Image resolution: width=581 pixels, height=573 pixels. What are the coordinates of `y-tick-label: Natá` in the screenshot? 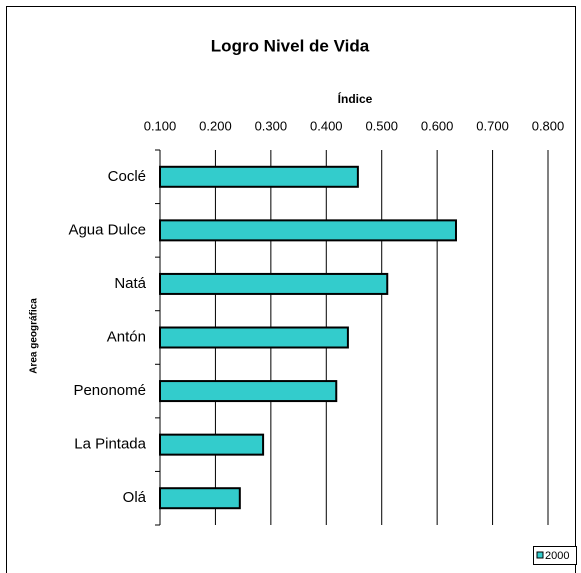 It's located at (130, 283).